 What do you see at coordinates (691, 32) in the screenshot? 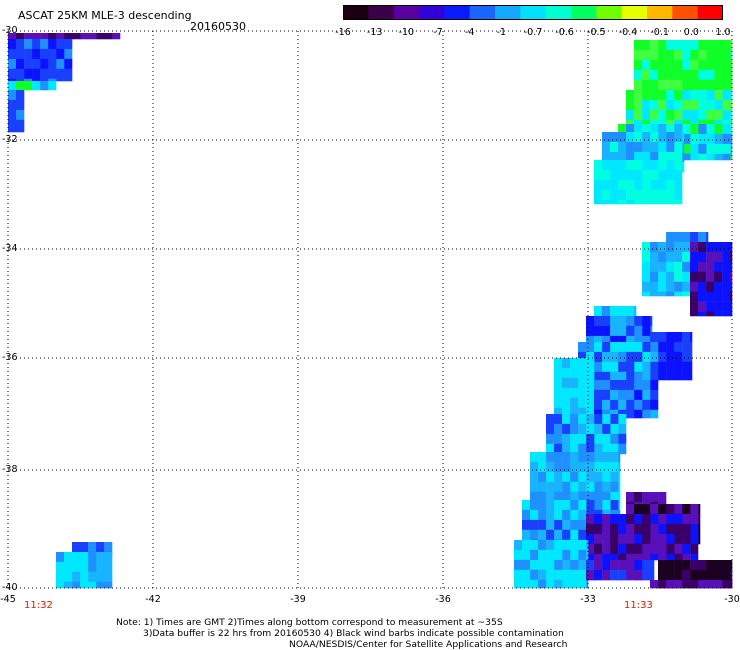
I see `colorbar-label: 0.0` at bounding box center [691, 32].